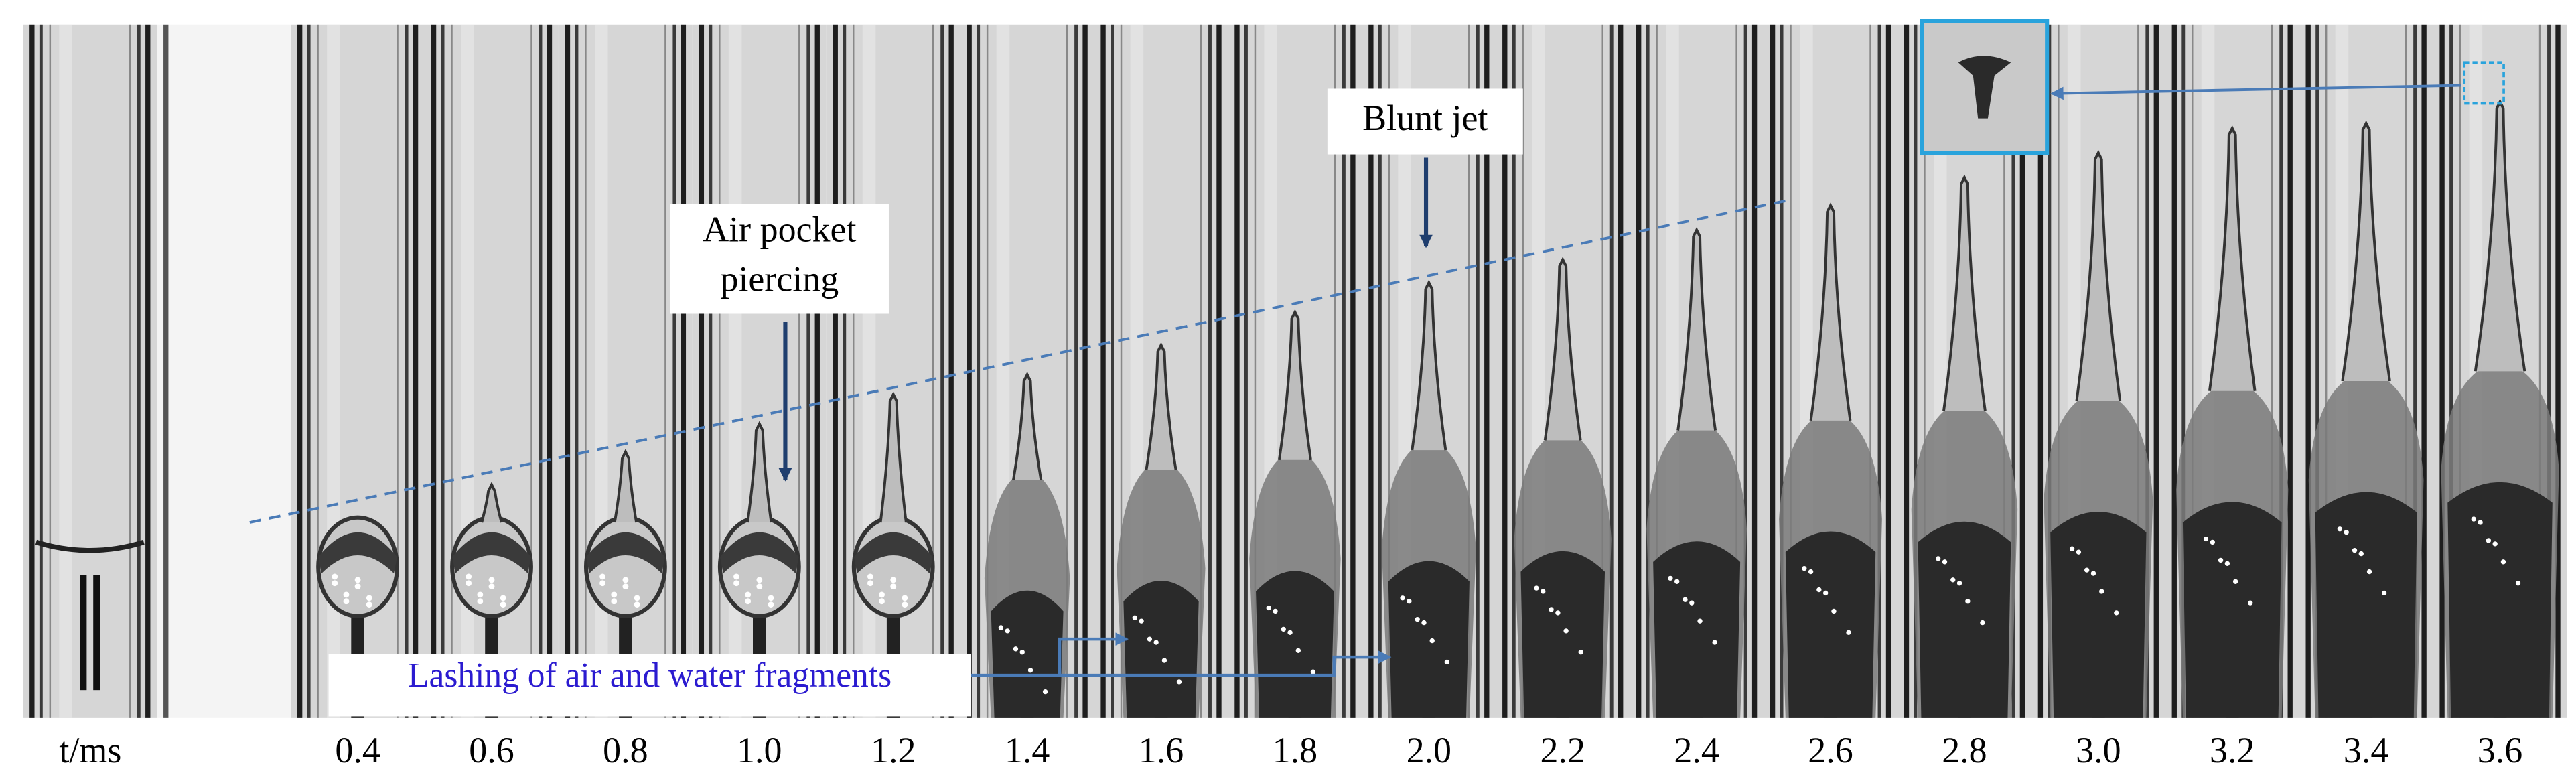  I want to click on time-label: 3.2, so click(2232, 750).